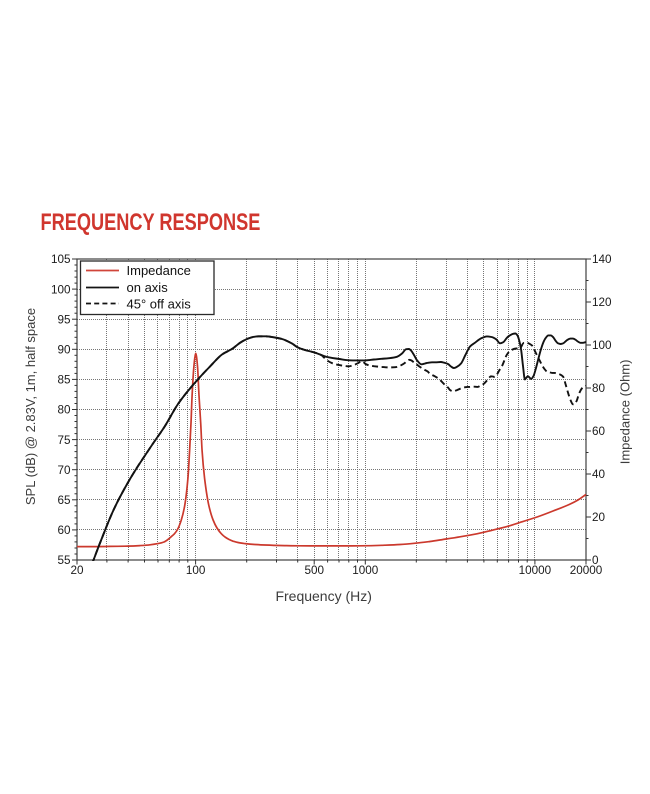 This screenshot has width=650, height=794. What do you see at coordinates (602, 302) in the screenshot?
I see `svg-text: 120` at bounding box center [602, 302].